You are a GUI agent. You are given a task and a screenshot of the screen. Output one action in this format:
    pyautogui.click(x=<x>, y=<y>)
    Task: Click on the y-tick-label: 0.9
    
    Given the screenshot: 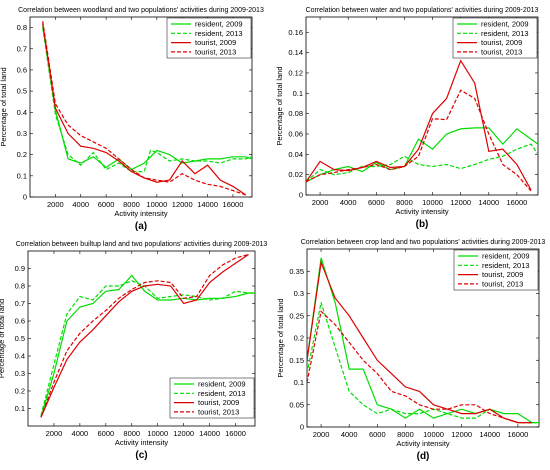 What is the action you would take?
    pyautogui.click(x=20, y=268)
    